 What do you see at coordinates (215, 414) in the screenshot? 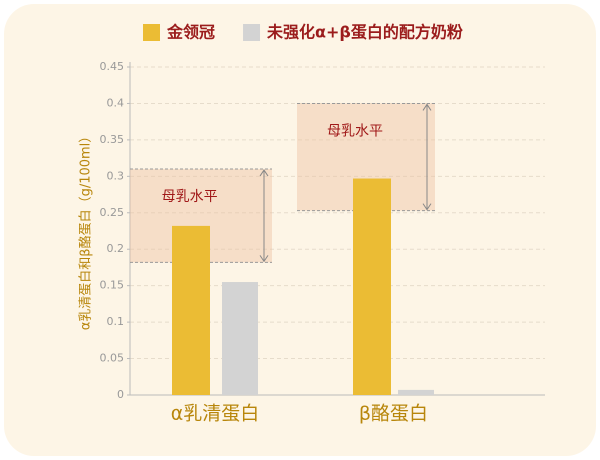
I see `x-tick-label: α乳清蛋白` at bounding box center [215, 414].